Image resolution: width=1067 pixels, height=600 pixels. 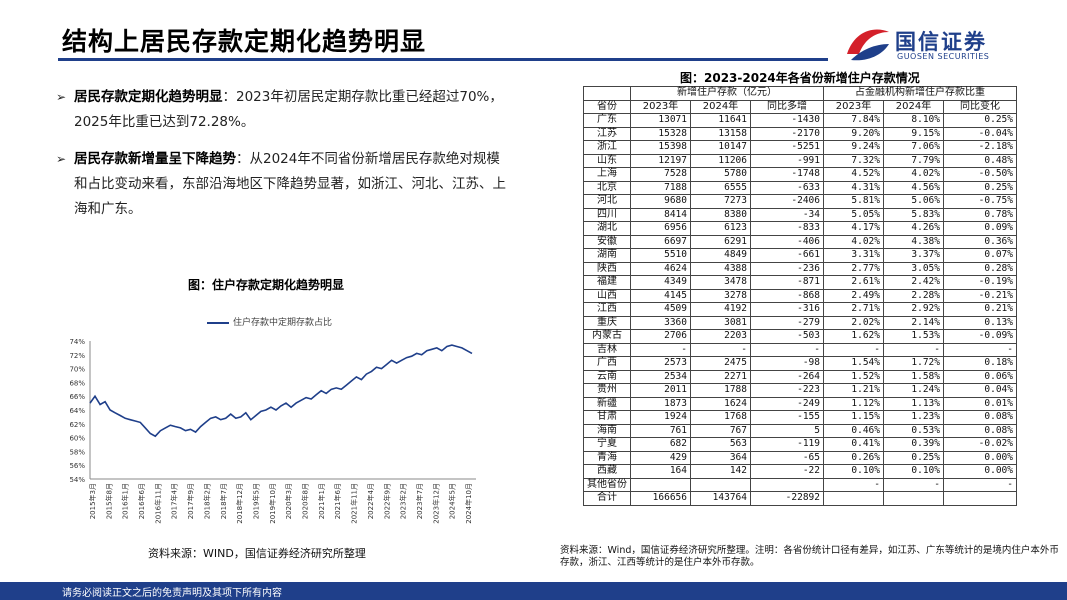 What do you see at coordinates (141, 501) in the screenshot?
I see `x-tick-label: 2016年6月` at bounding box center [141, 501].